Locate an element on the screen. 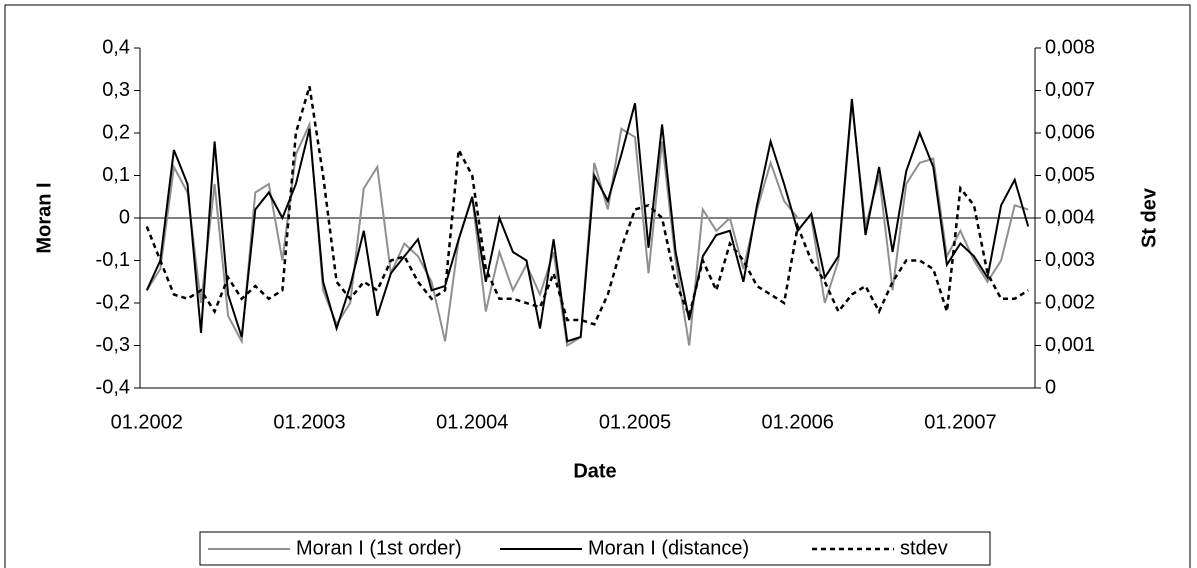  legend-label: stdev is located at coordinates (924, 548).